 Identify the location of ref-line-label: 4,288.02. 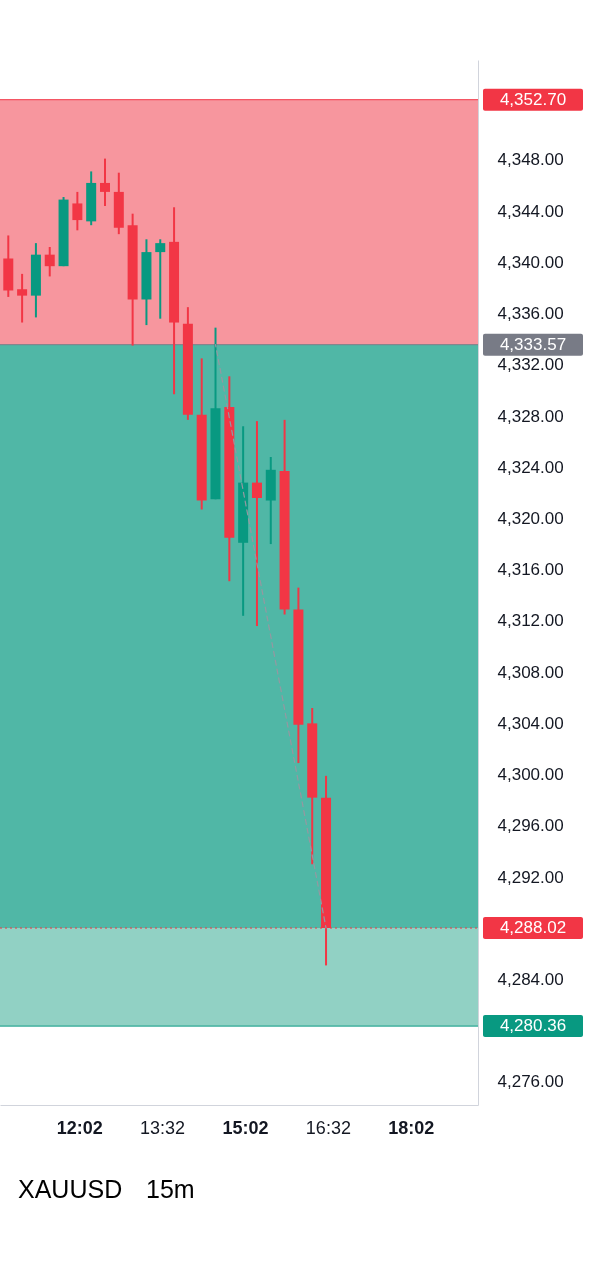
(533, 928).